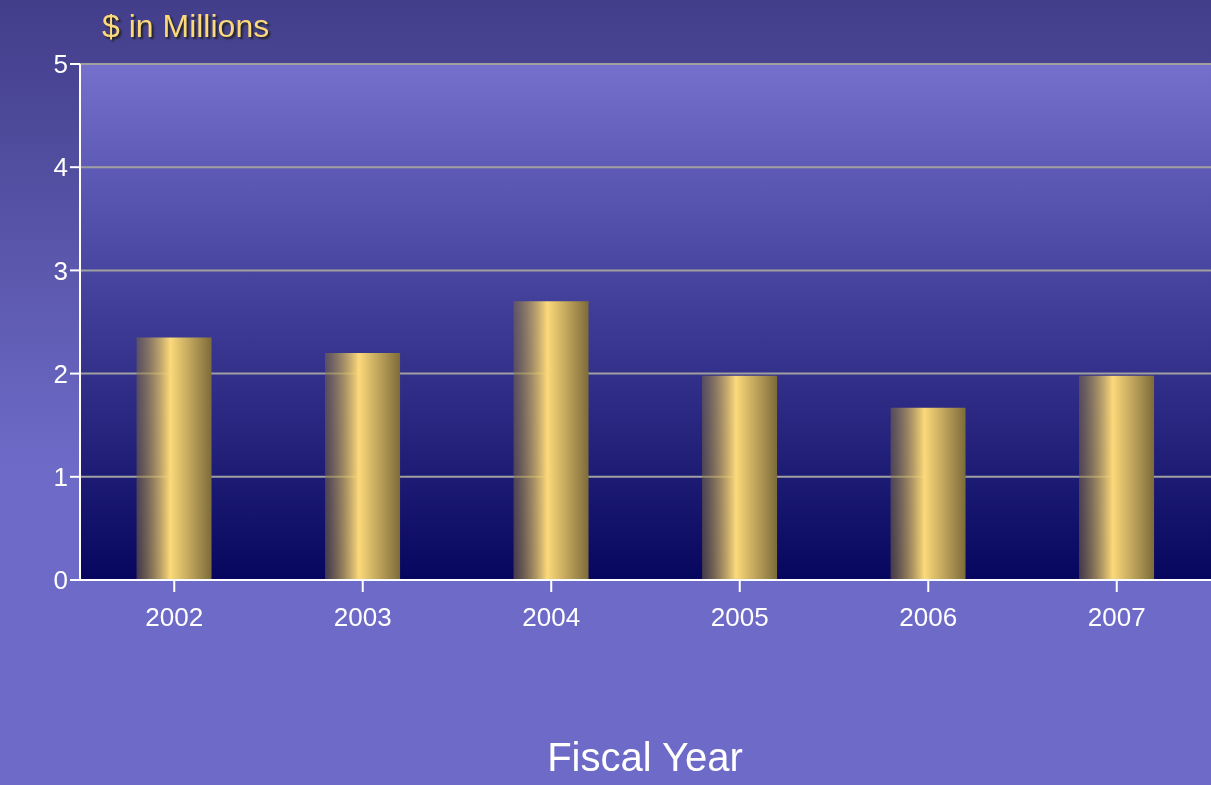 The image size is (1211, 785). I want to click on x-tick-label: 2003, so click(362, 617).